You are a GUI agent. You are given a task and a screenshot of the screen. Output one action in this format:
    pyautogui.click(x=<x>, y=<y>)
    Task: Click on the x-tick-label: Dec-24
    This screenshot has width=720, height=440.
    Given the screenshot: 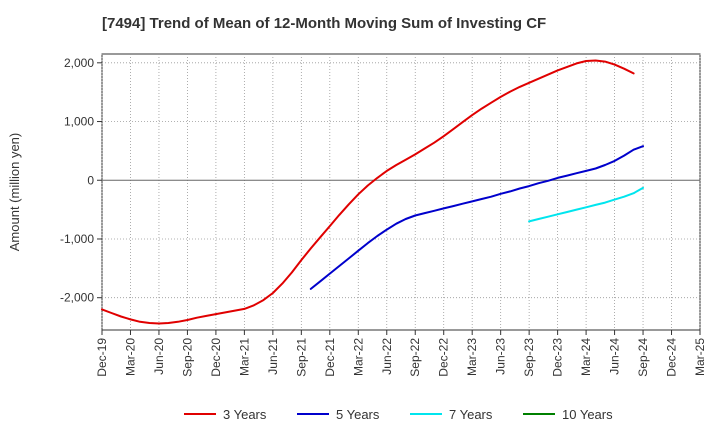 What is the action you would take?
    pyautogui.click(x=672, y=357)
    